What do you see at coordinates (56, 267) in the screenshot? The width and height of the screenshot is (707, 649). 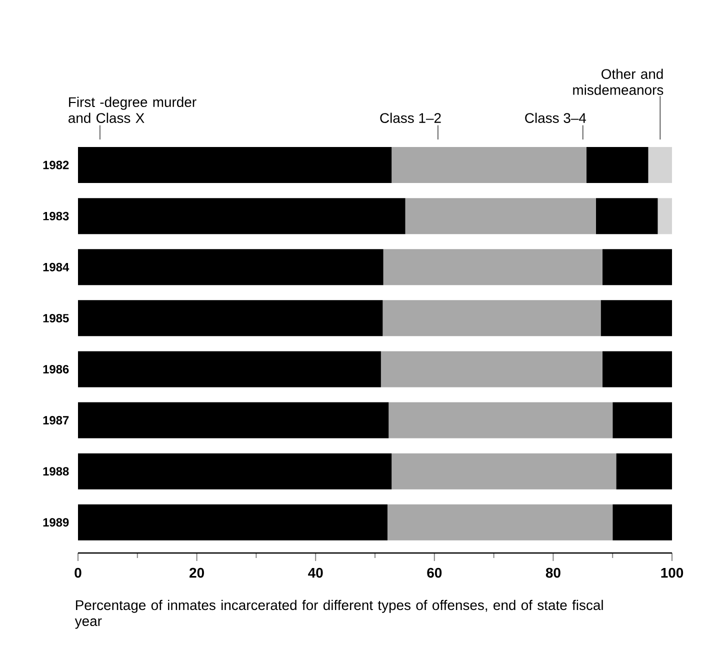 I see `y-tick-label: 1984` at bounding box center [56, 267].